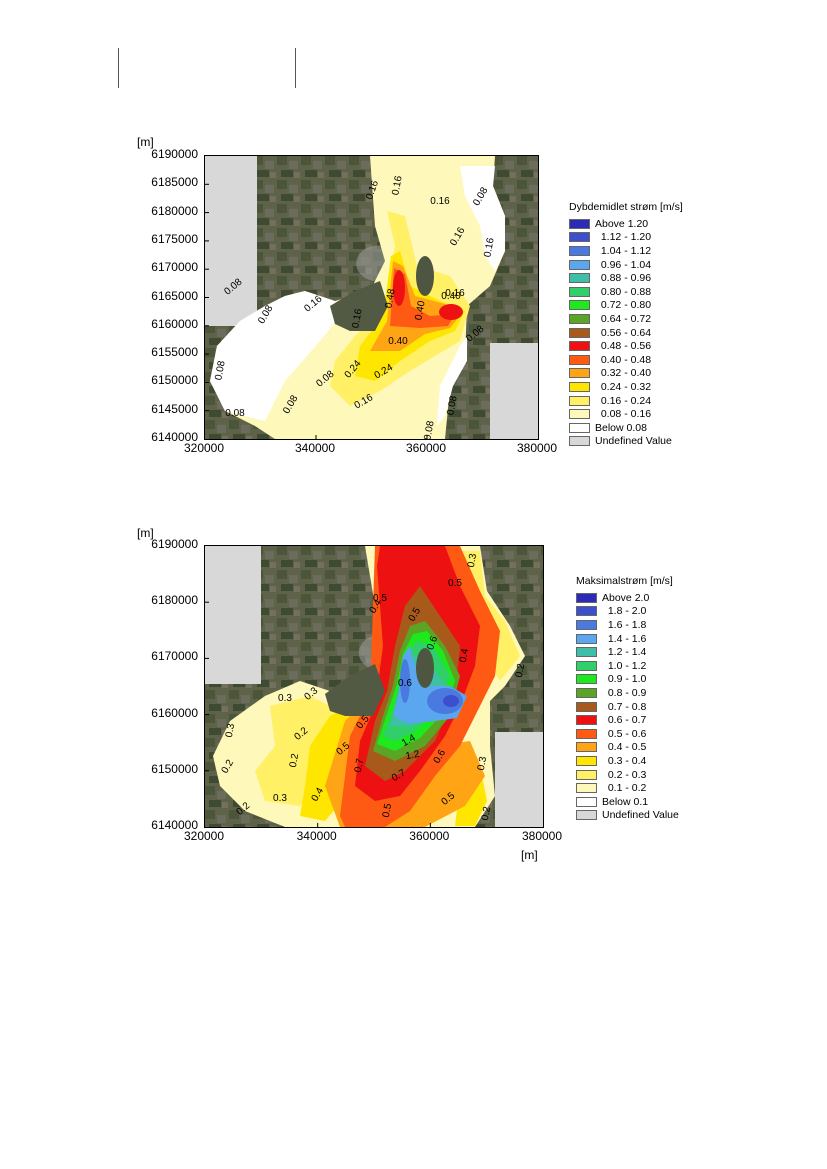 The image size is (827, 1169). I want to click on legend-item: 0.4 - 0.5, so click(627, 748).